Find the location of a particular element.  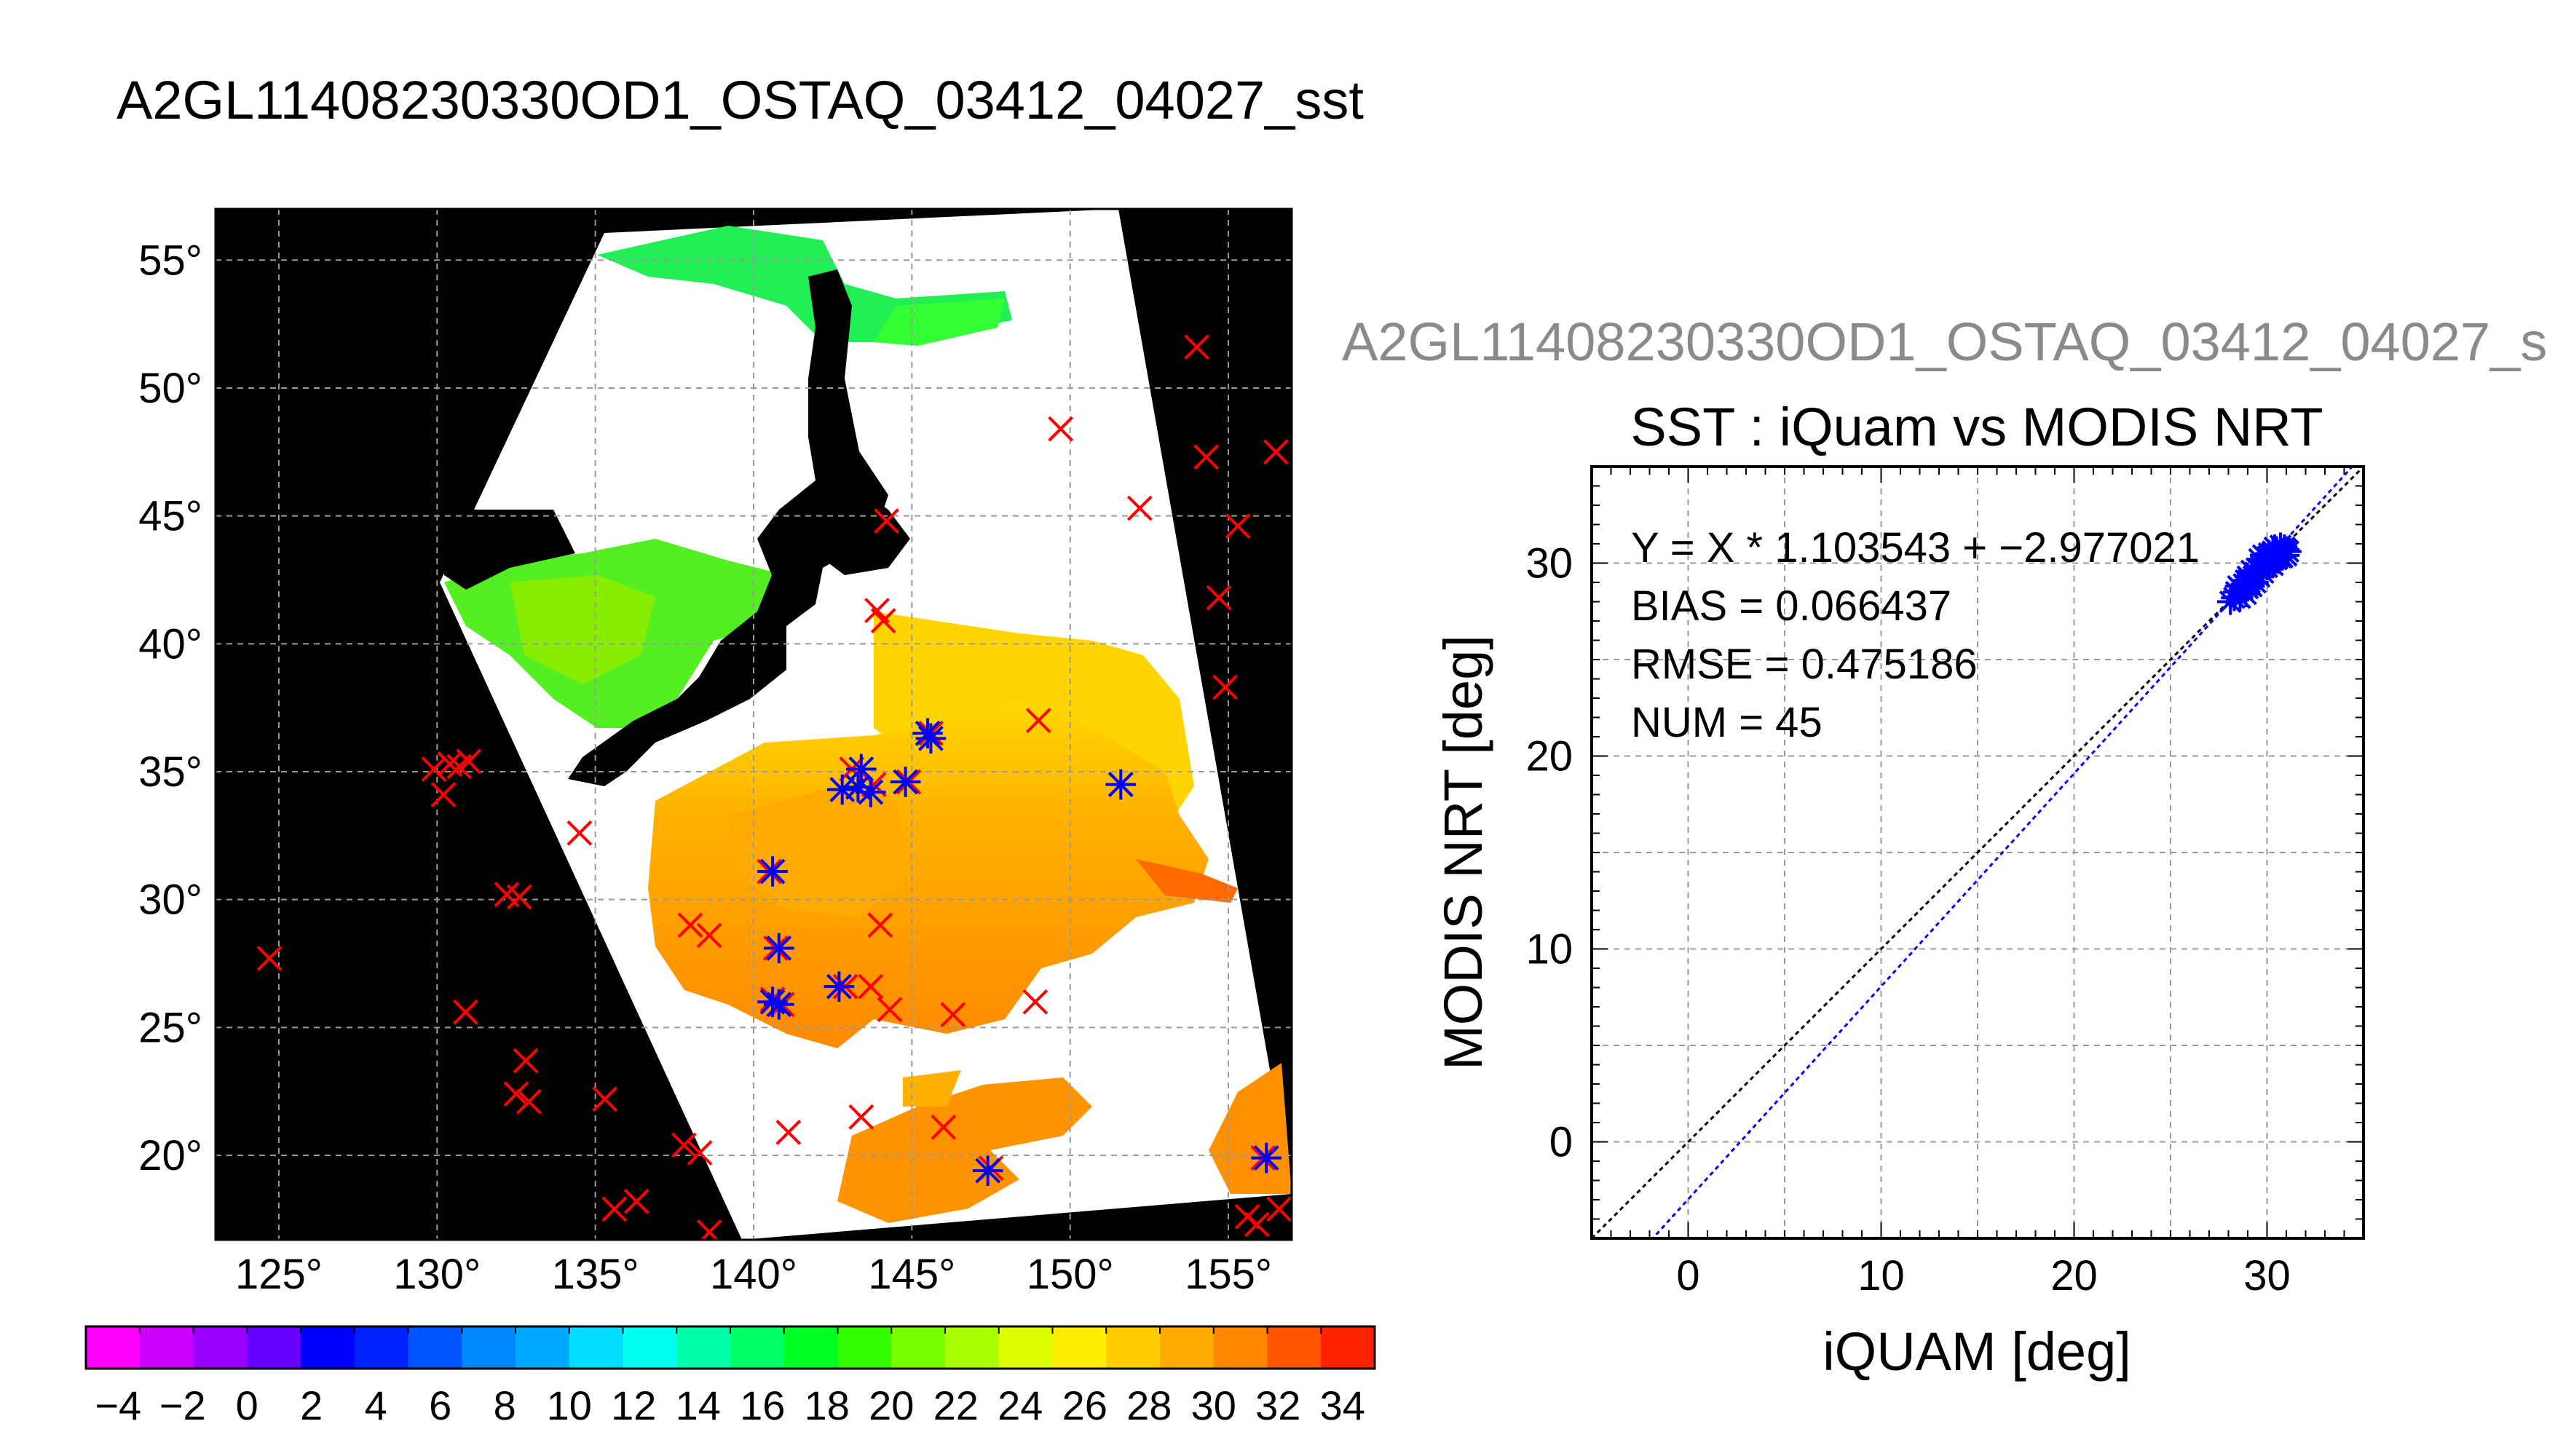

colorbar-tick-label: −4 is located at coordinates (118, 1405).